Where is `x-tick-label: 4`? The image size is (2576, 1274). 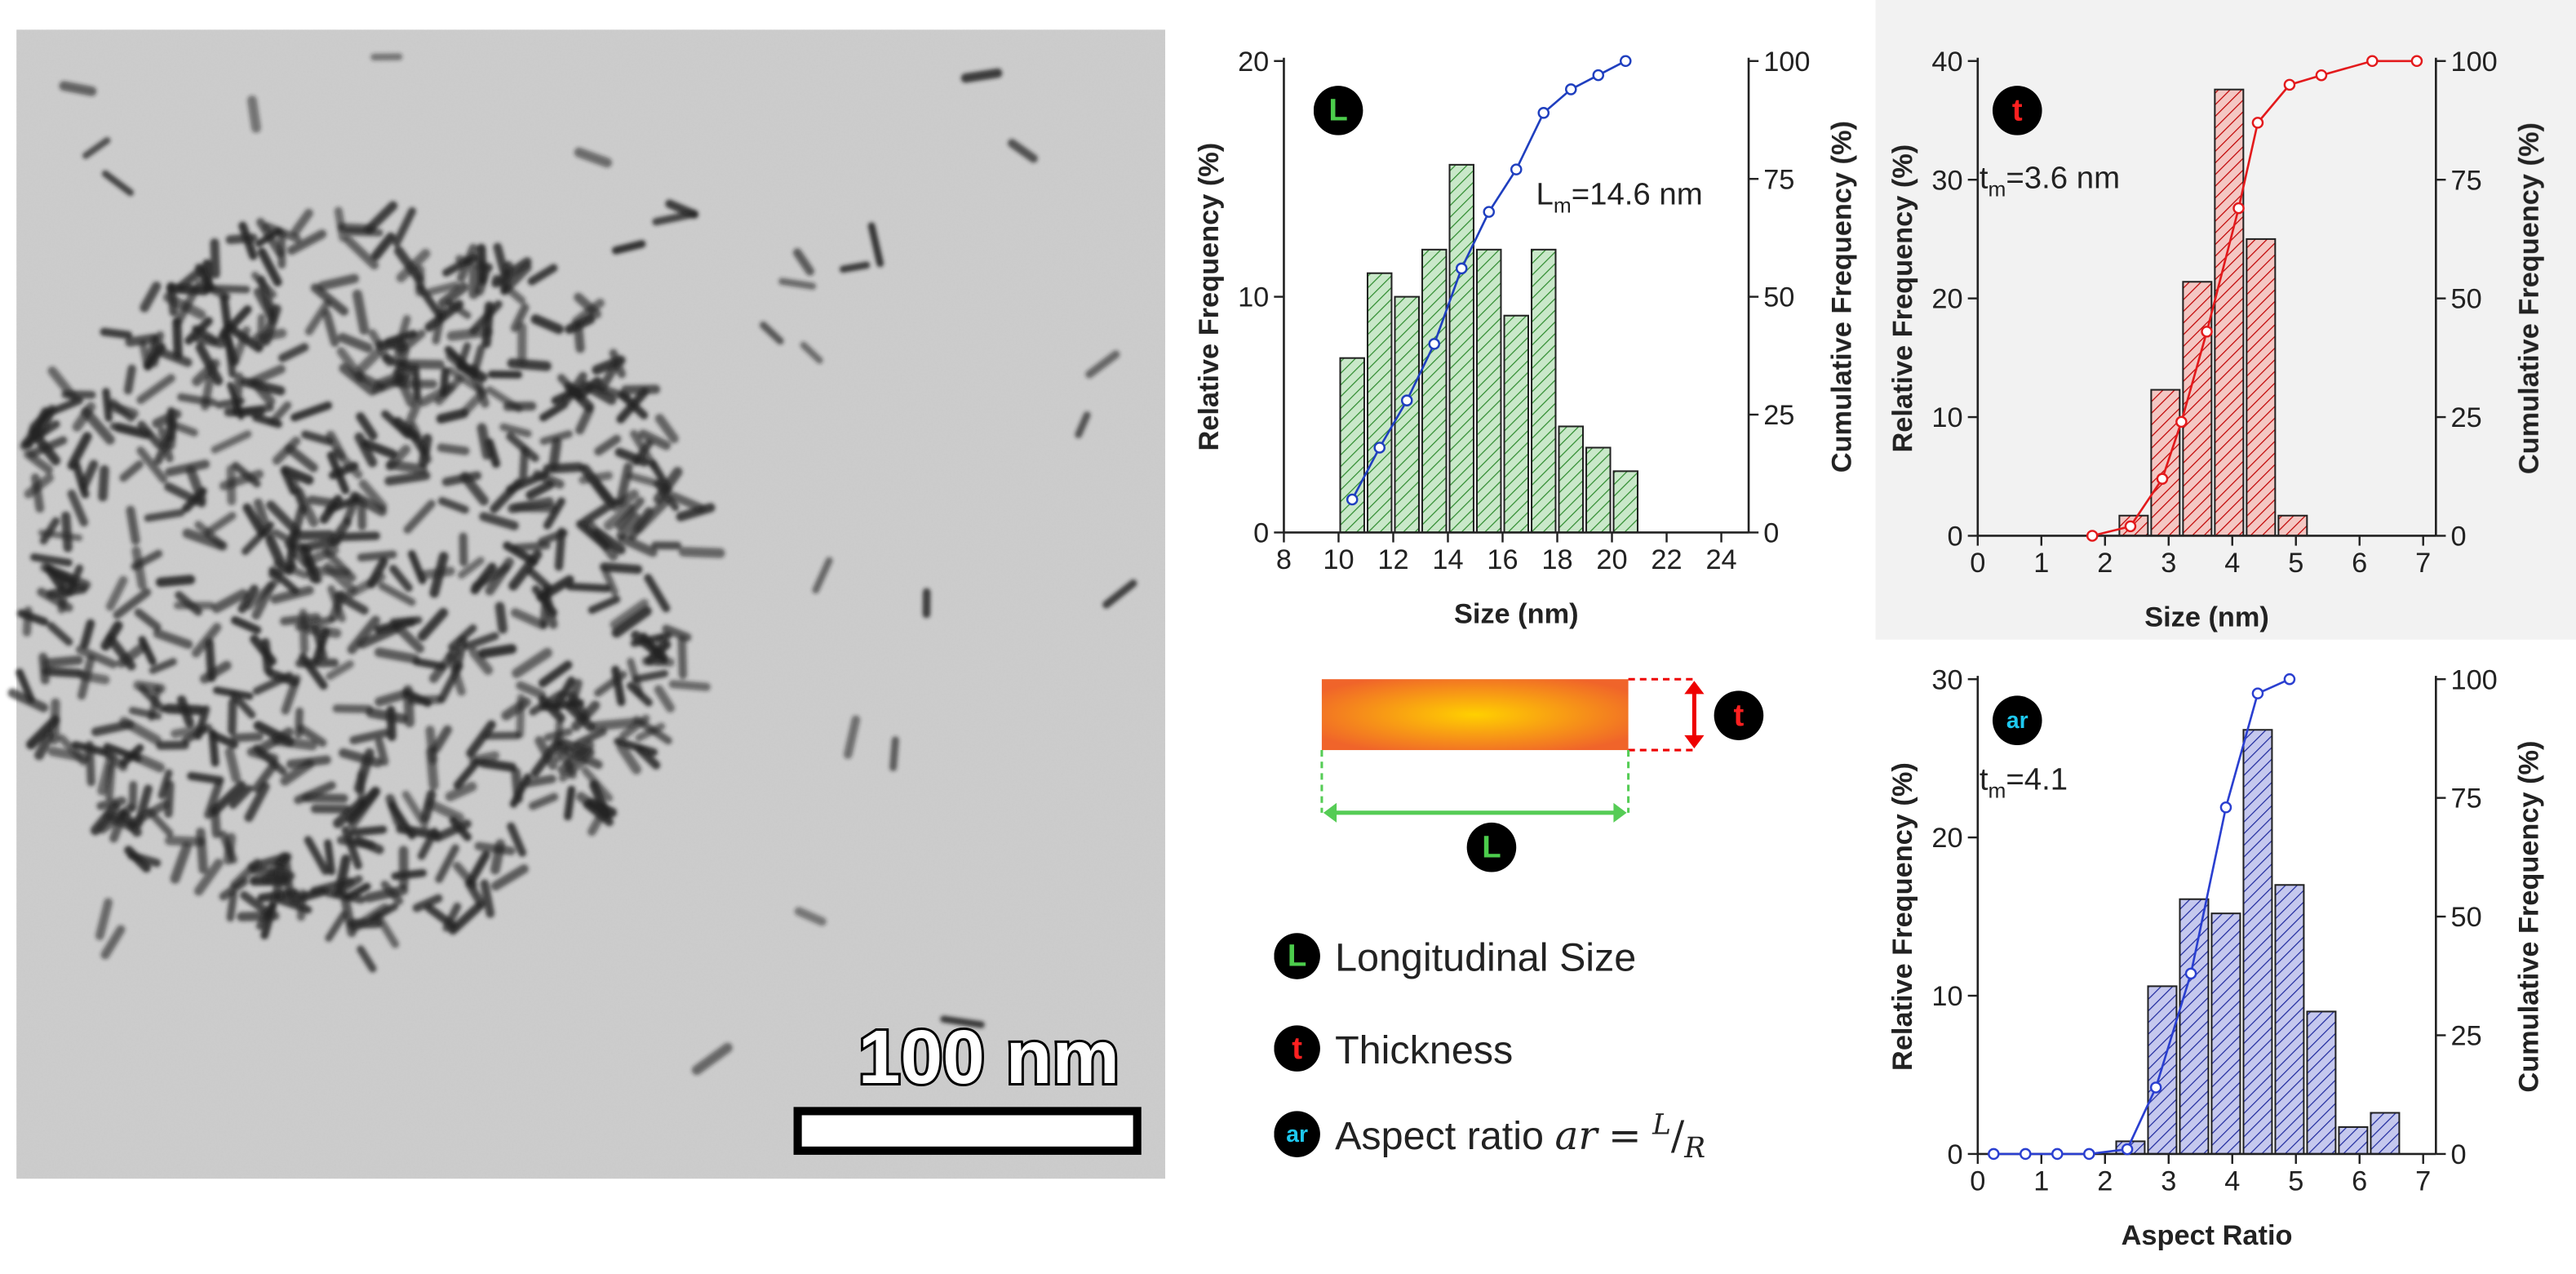 x-tick-label: 4 is located at coordinates (2232, 563).